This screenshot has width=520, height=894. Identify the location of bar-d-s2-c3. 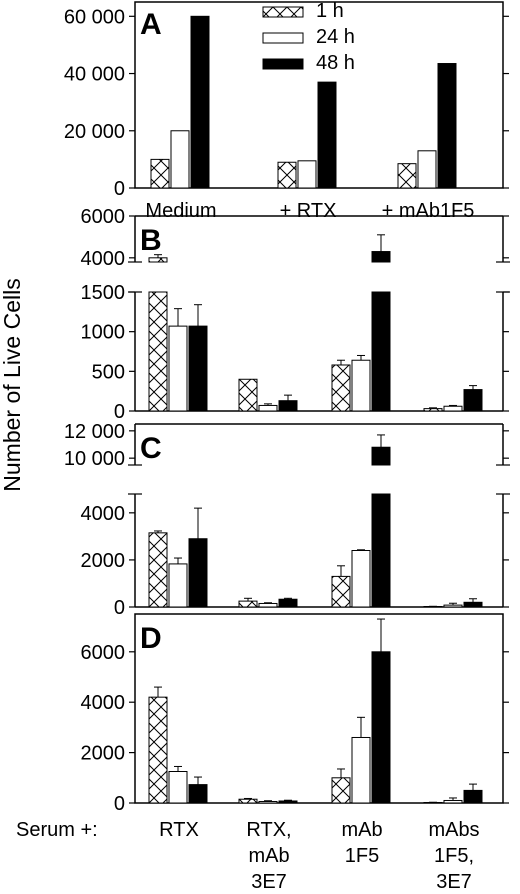
(473, 796).